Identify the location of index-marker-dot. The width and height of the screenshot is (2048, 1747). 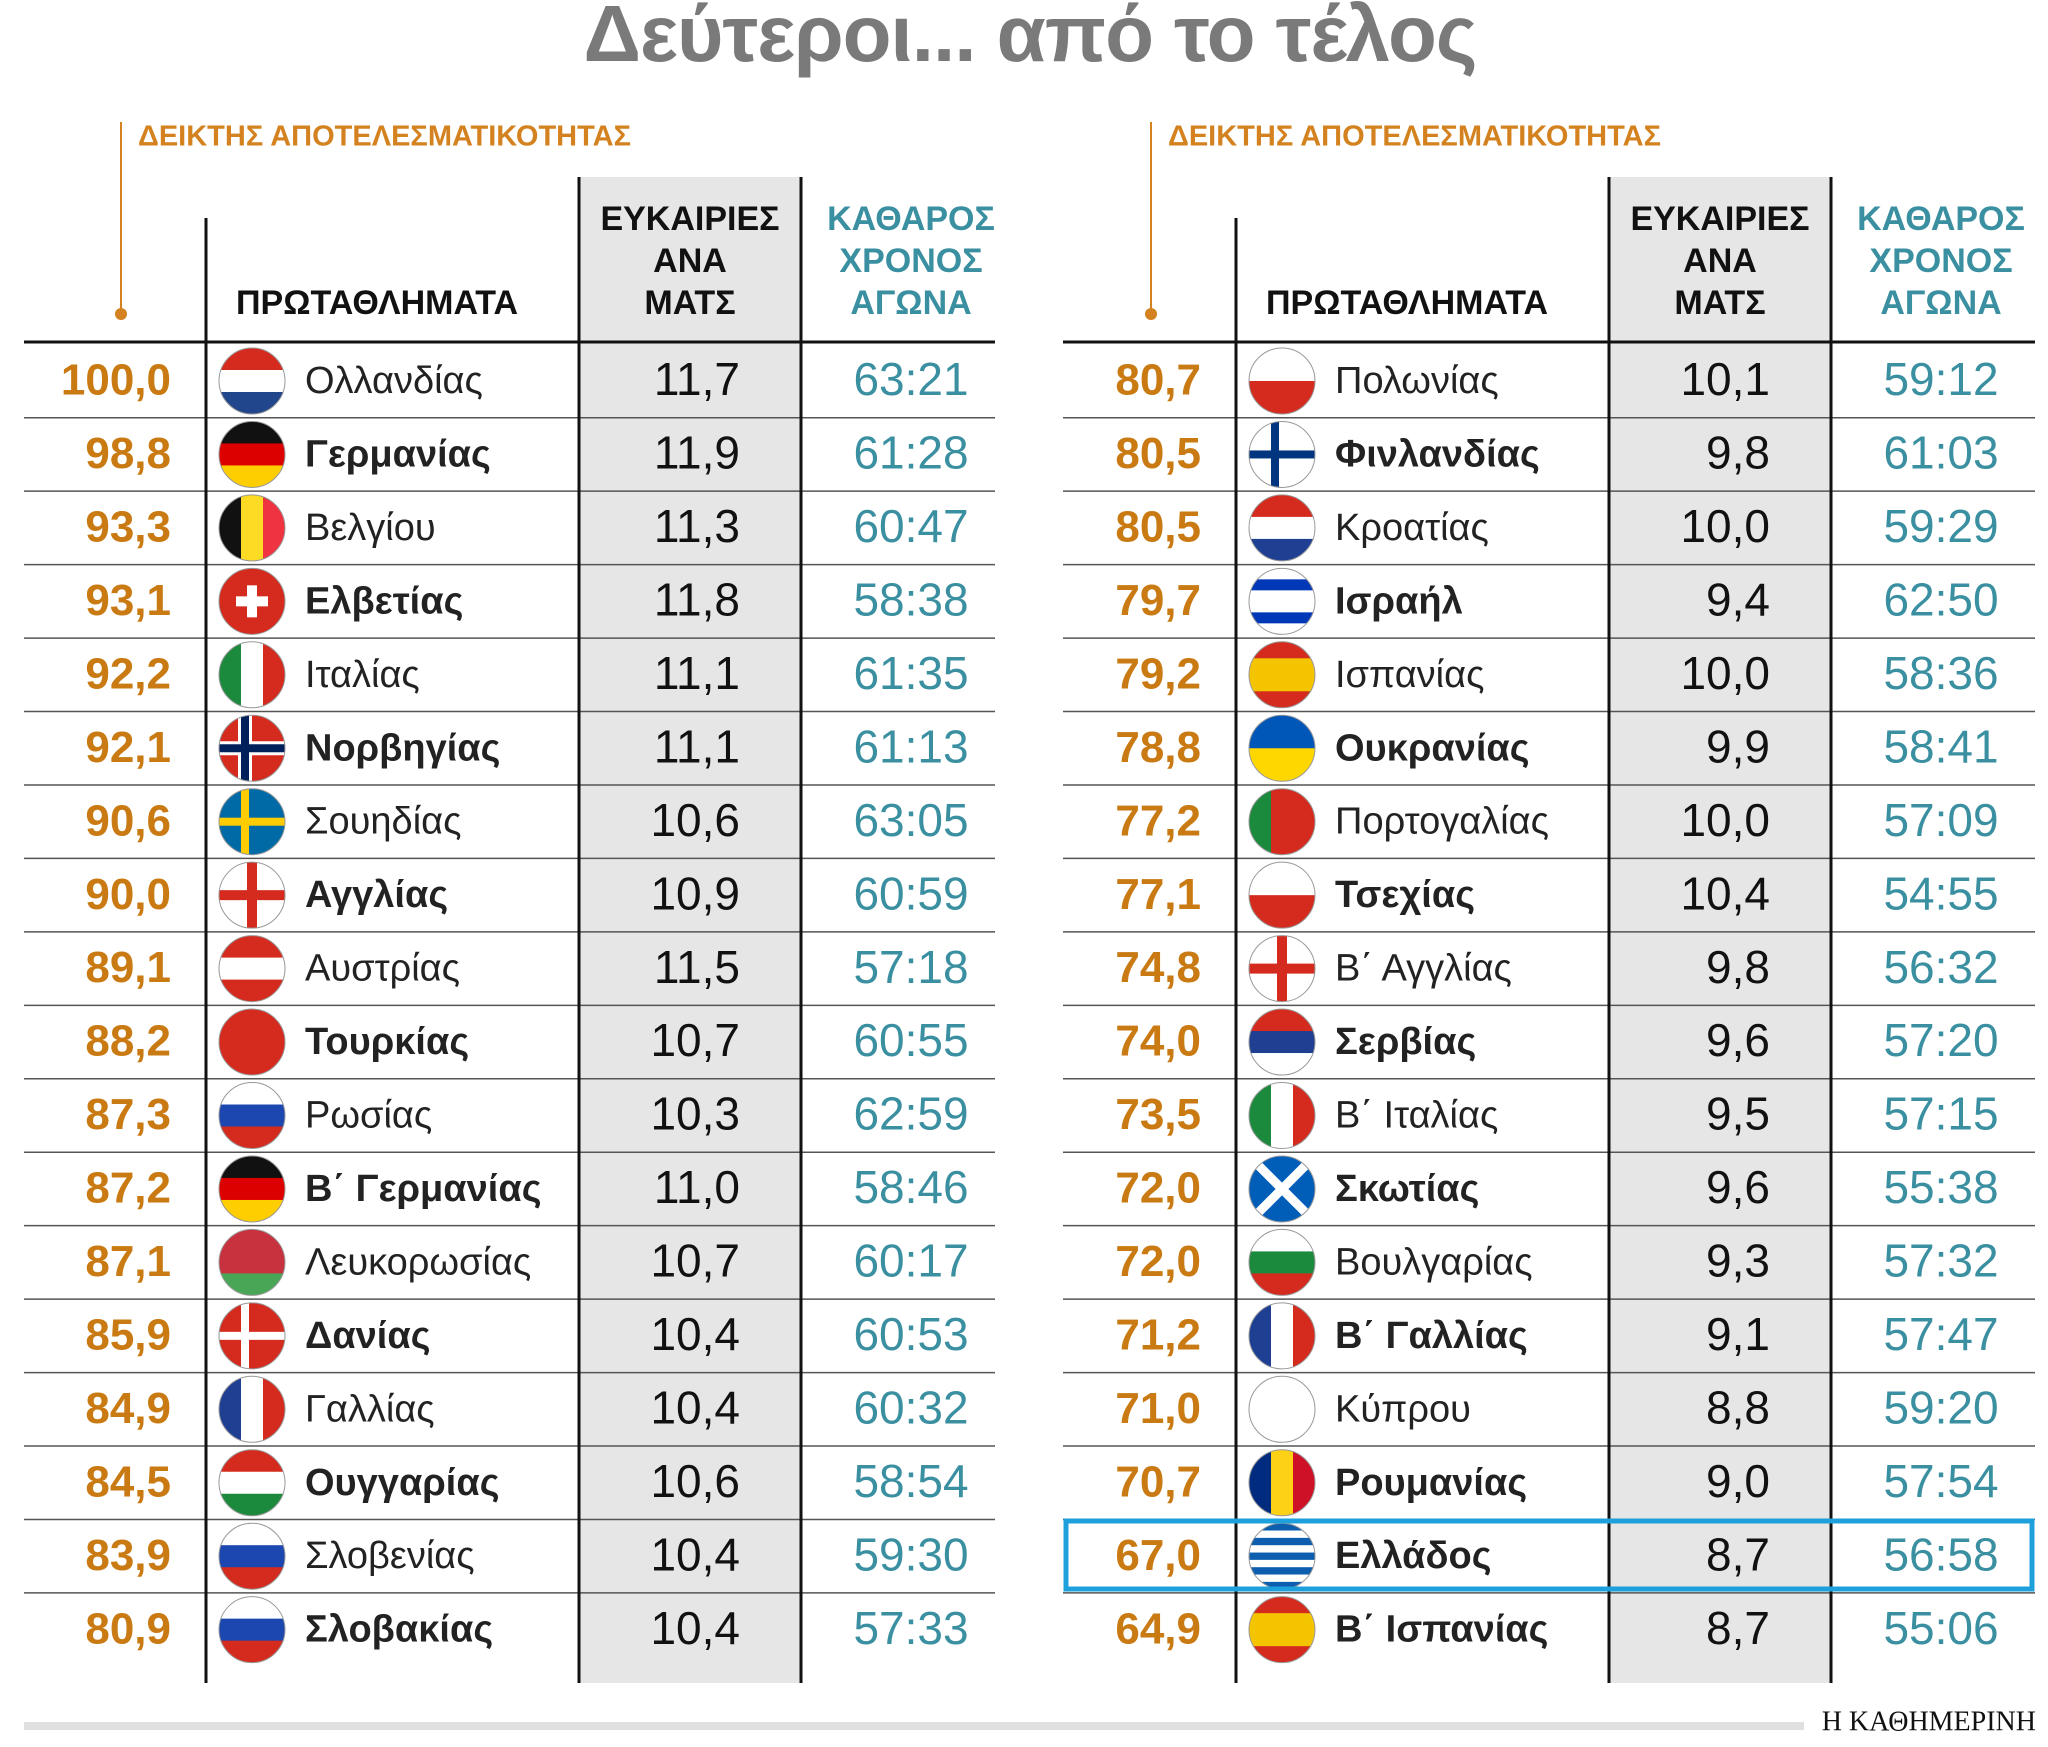
(121, 314).